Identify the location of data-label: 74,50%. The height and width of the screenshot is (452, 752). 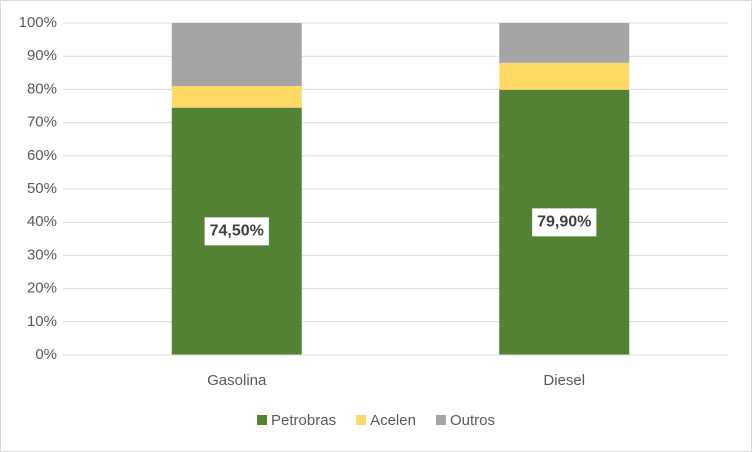
(237, 231).